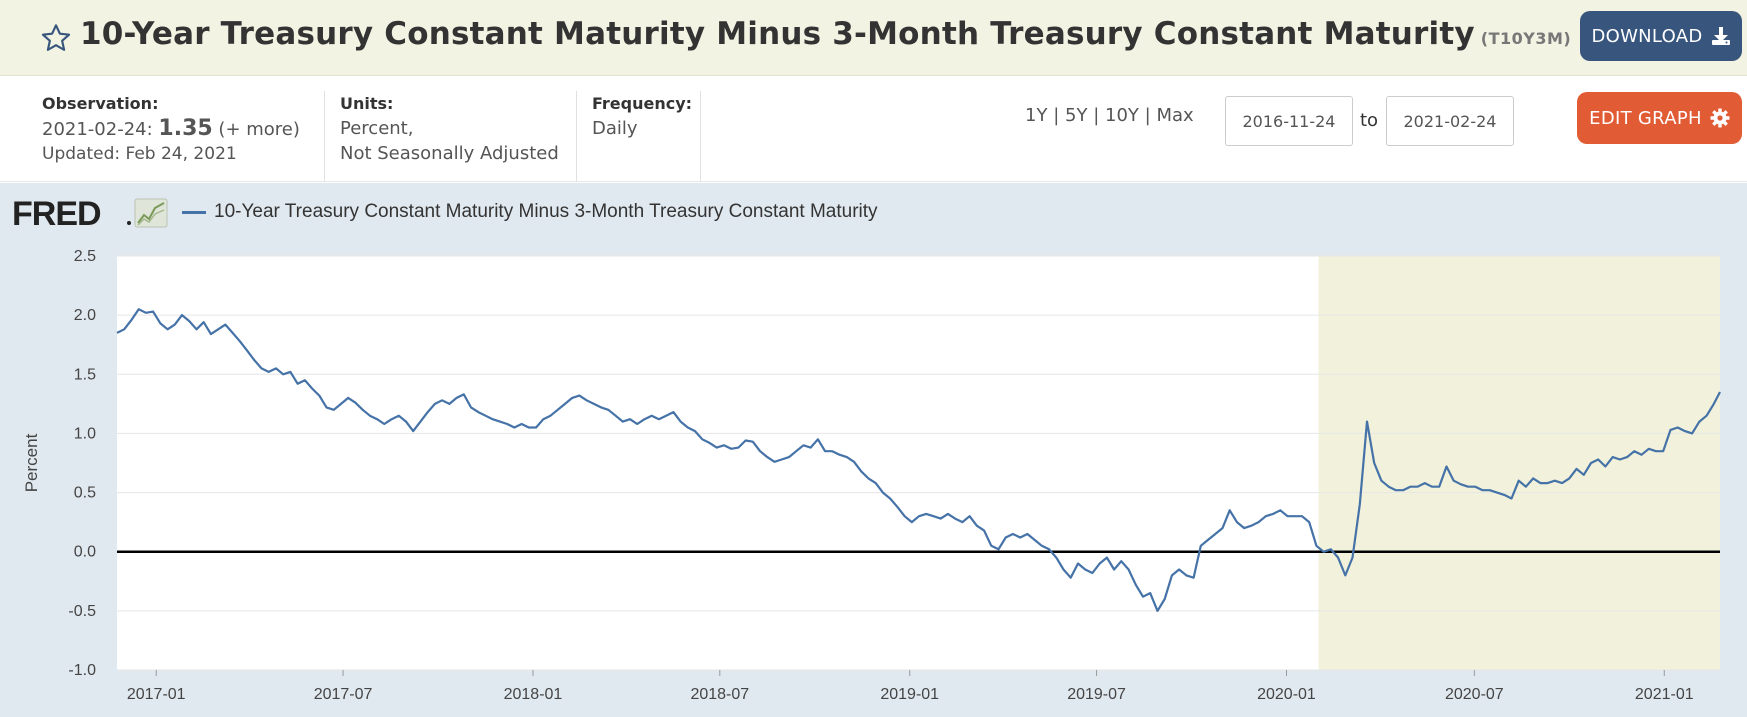 This screenshot has height=717, width=1747. Describe the element at coordinates (56, 38) in the screenshot. I see `star-icon` at that location.